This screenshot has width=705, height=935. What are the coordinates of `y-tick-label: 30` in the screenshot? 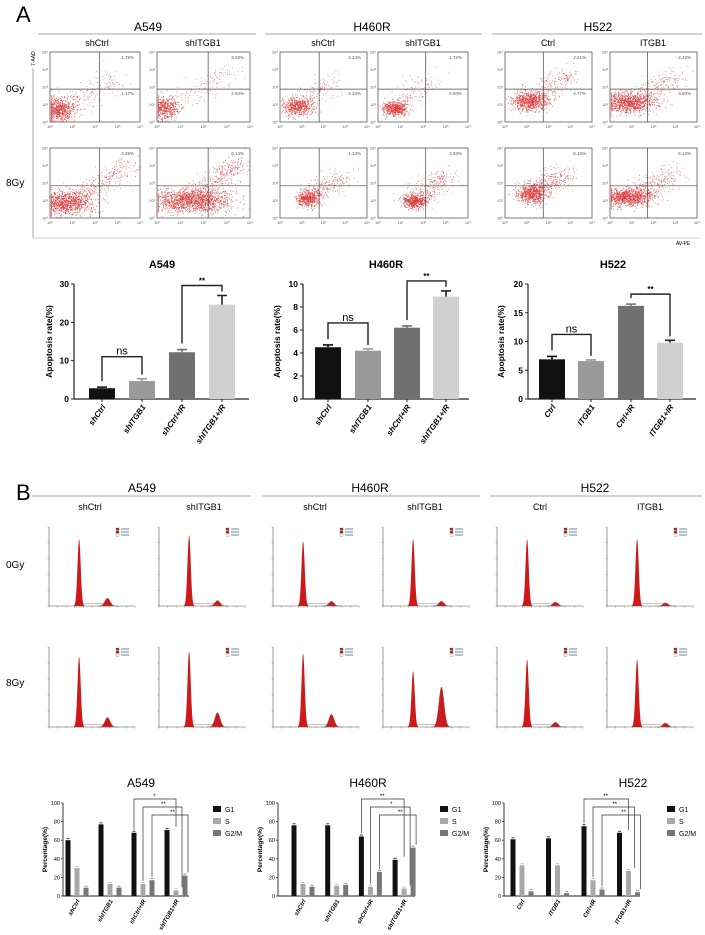 It's located at (65, 284).